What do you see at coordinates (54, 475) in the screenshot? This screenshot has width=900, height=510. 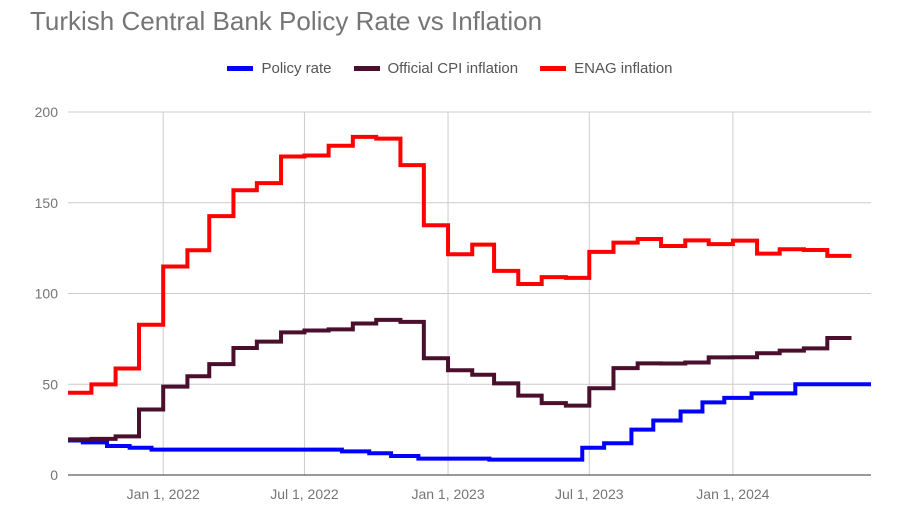 I see `y-tick-label: 0` at bounding box center [54, 475].